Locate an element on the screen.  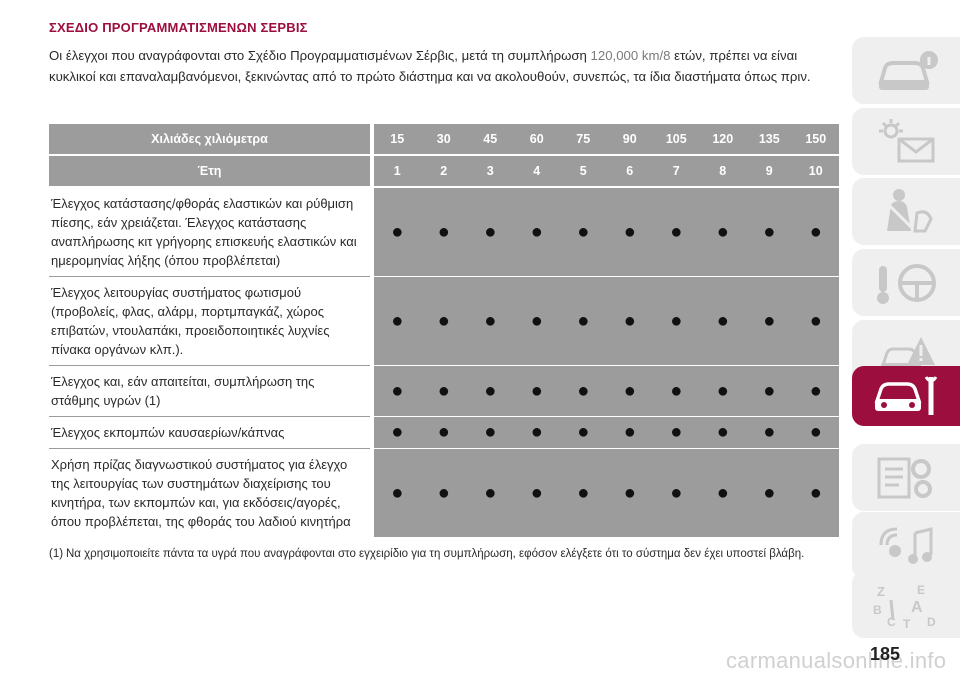
header-separator-cell is located at coordinates (444, 187).